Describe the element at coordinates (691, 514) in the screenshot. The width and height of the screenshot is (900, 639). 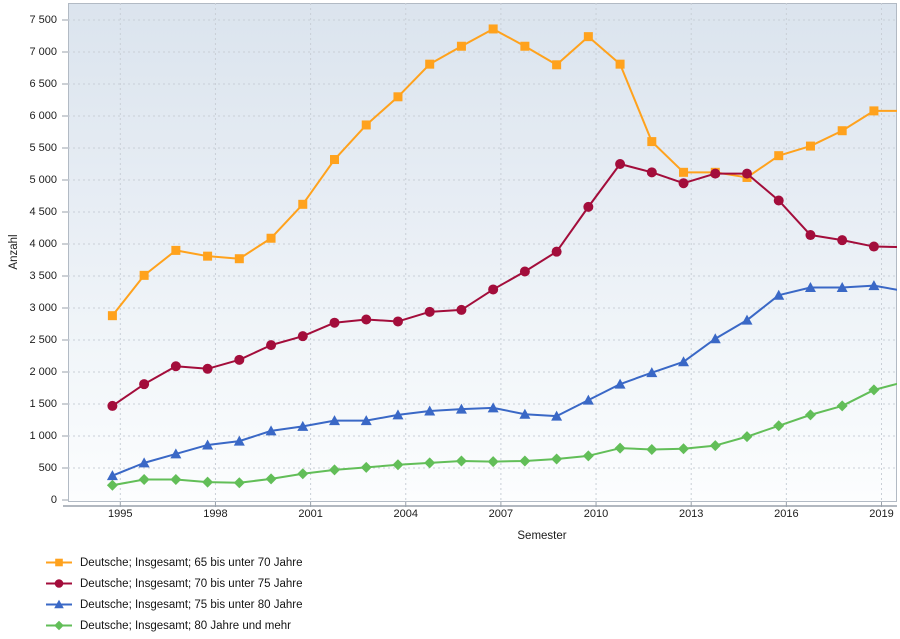
I see `x-tick-label: 2013` at that location.